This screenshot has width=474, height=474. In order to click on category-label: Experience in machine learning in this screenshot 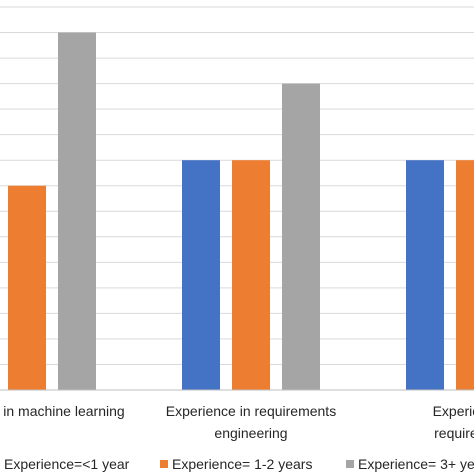, I will do `click(62, 411)`.